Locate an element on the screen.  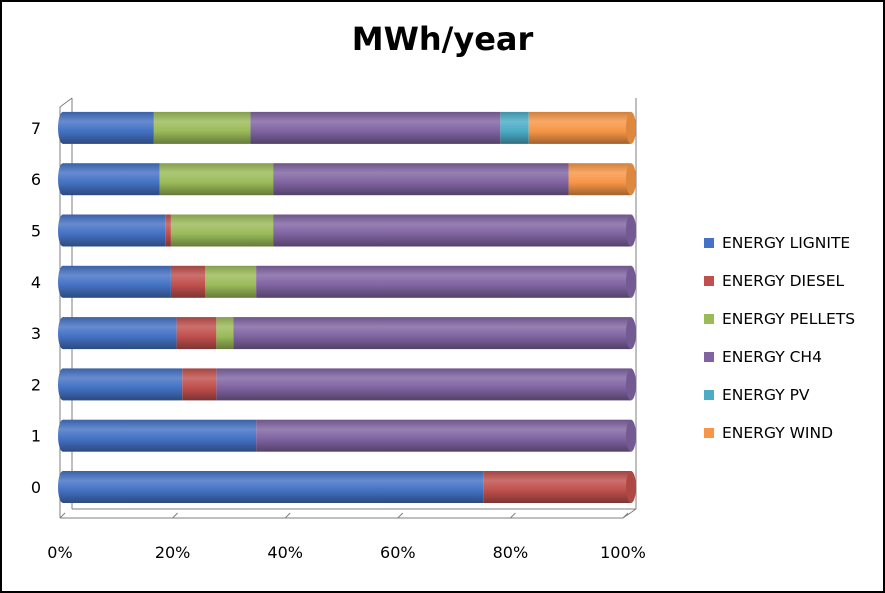
x-tick-label: 100% is located at coordinates (623, 552).